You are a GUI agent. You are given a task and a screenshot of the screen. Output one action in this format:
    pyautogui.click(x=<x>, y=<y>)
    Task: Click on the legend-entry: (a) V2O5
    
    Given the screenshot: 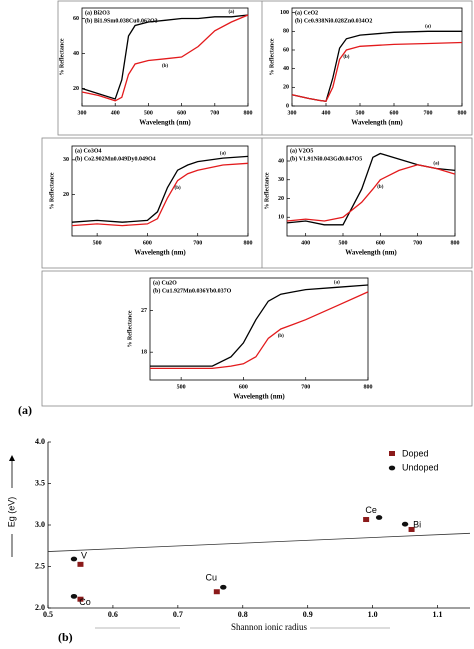 What is the action you would take?
    pyautogui.click(x=301, y=150)
    